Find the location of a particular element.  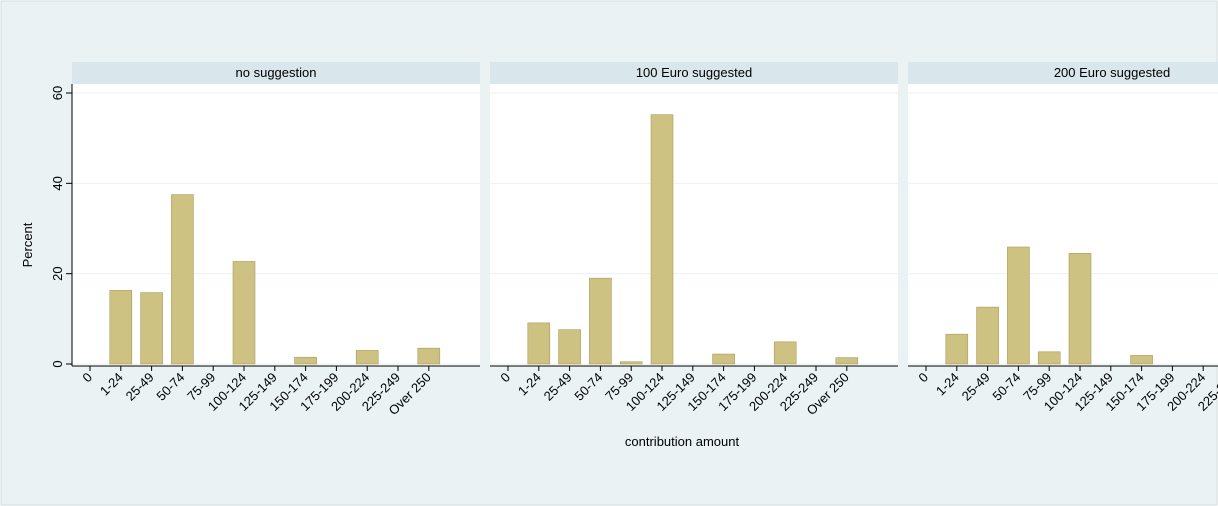

panel-title: 200 Euro suggested is located at coordinates (1112, 72).